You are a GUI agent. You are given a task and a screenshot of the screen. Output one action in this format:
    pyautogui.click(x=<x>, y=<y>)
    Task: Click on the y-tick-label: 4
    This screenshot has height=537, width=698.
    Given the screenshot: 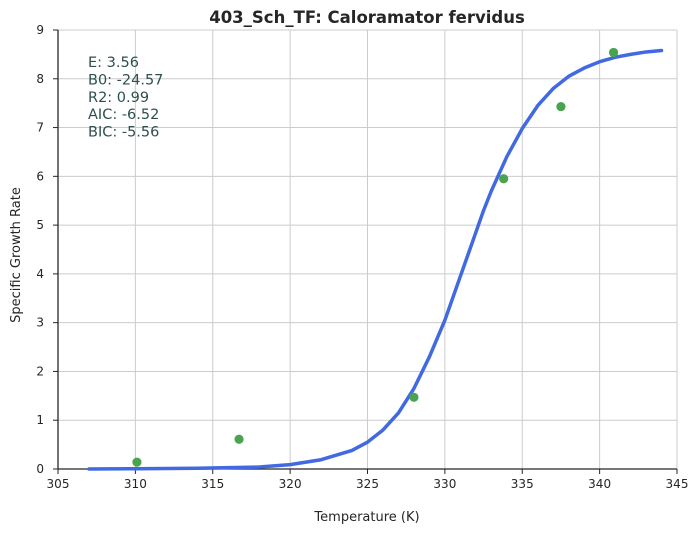 What is the action you would take?
    pyautogui.click(x=40, y=274)
    